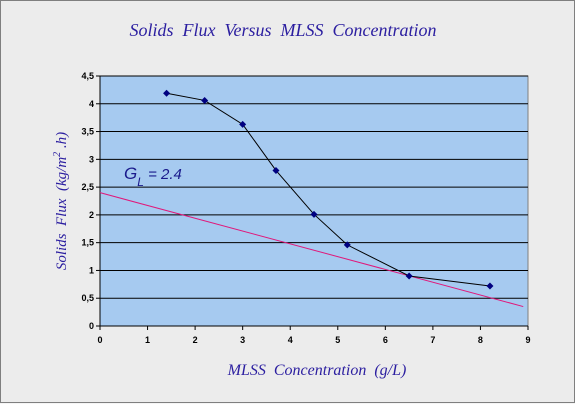  I want to click on y-tick-label: 2,5, so click(87, 187).